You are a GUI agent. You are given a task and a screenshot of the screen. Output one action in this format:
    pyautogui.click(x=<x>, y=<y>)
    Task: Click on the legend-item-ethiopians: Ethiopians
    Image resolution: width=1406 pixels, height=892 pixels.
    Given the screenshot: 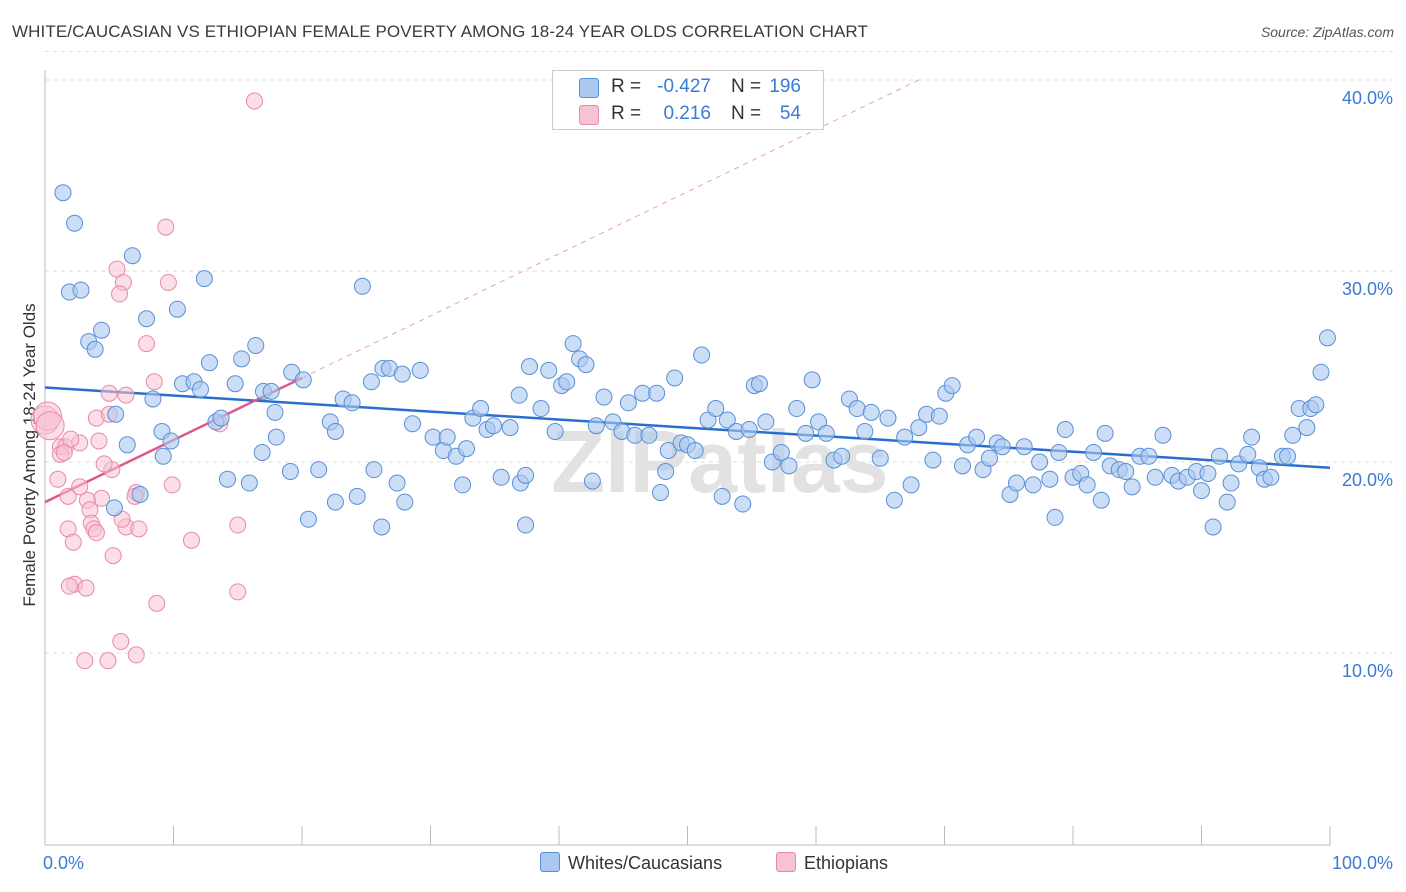 What is the action you would take?
    pyautogui.click(x=832, y=863)
    